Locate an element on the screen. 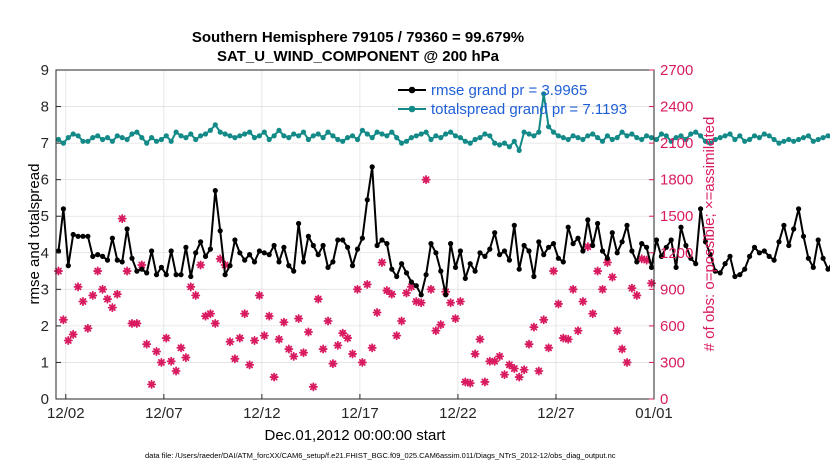 The width and height of the screenshot is (830, 470). x-tick-label: 12/02 is located at coordinates (66, 413).